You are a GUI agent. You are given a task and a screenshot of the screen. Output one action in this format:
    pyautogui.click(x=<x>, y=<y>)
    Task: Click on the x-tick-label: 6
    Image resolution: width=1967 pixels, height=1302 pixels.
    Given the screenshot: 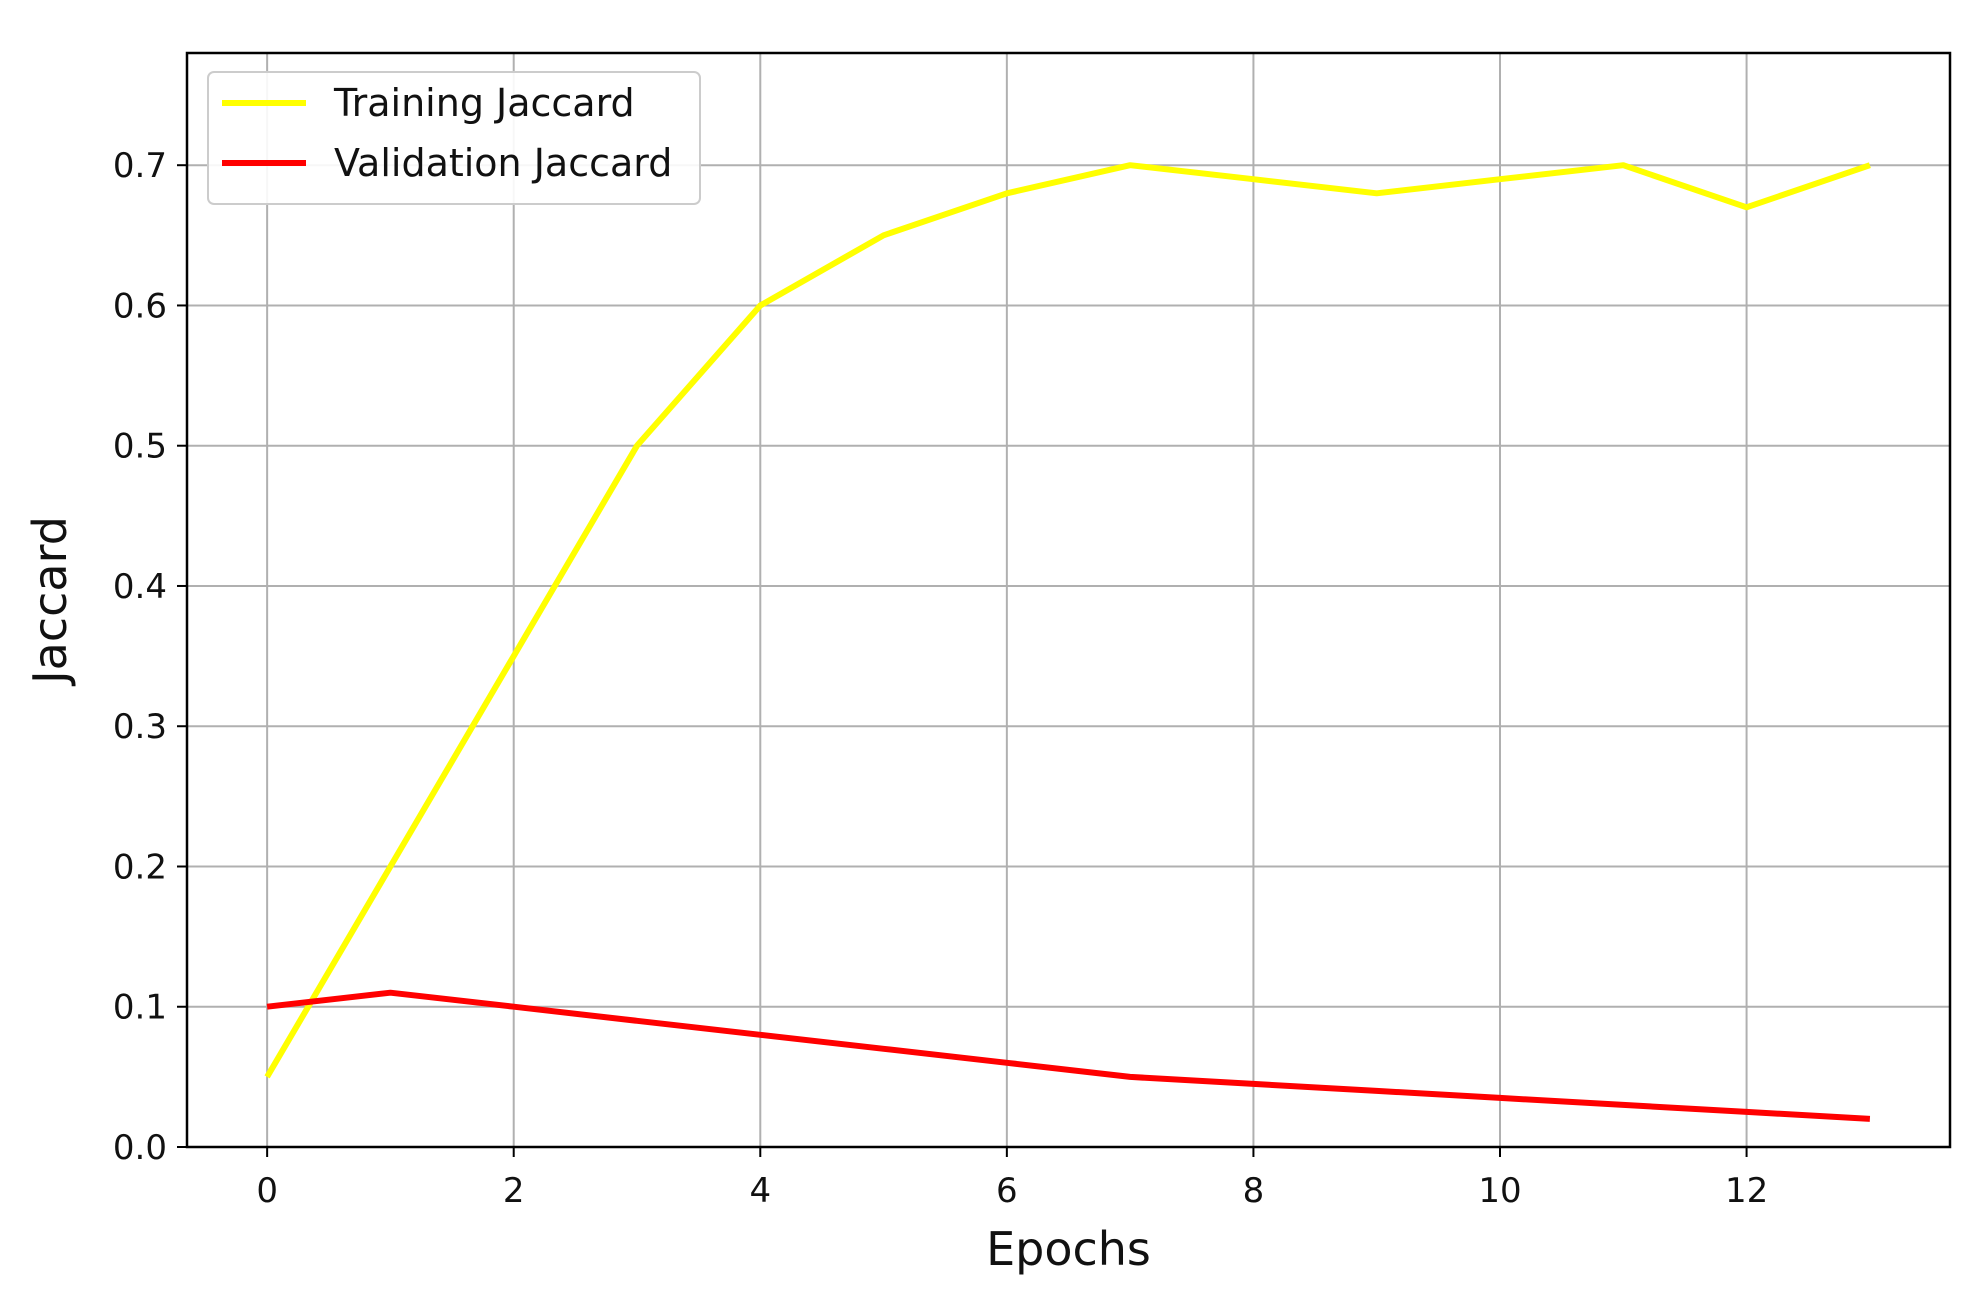 What is the action you would take?
    pyautogui.click(x=1007, y=1191)
    